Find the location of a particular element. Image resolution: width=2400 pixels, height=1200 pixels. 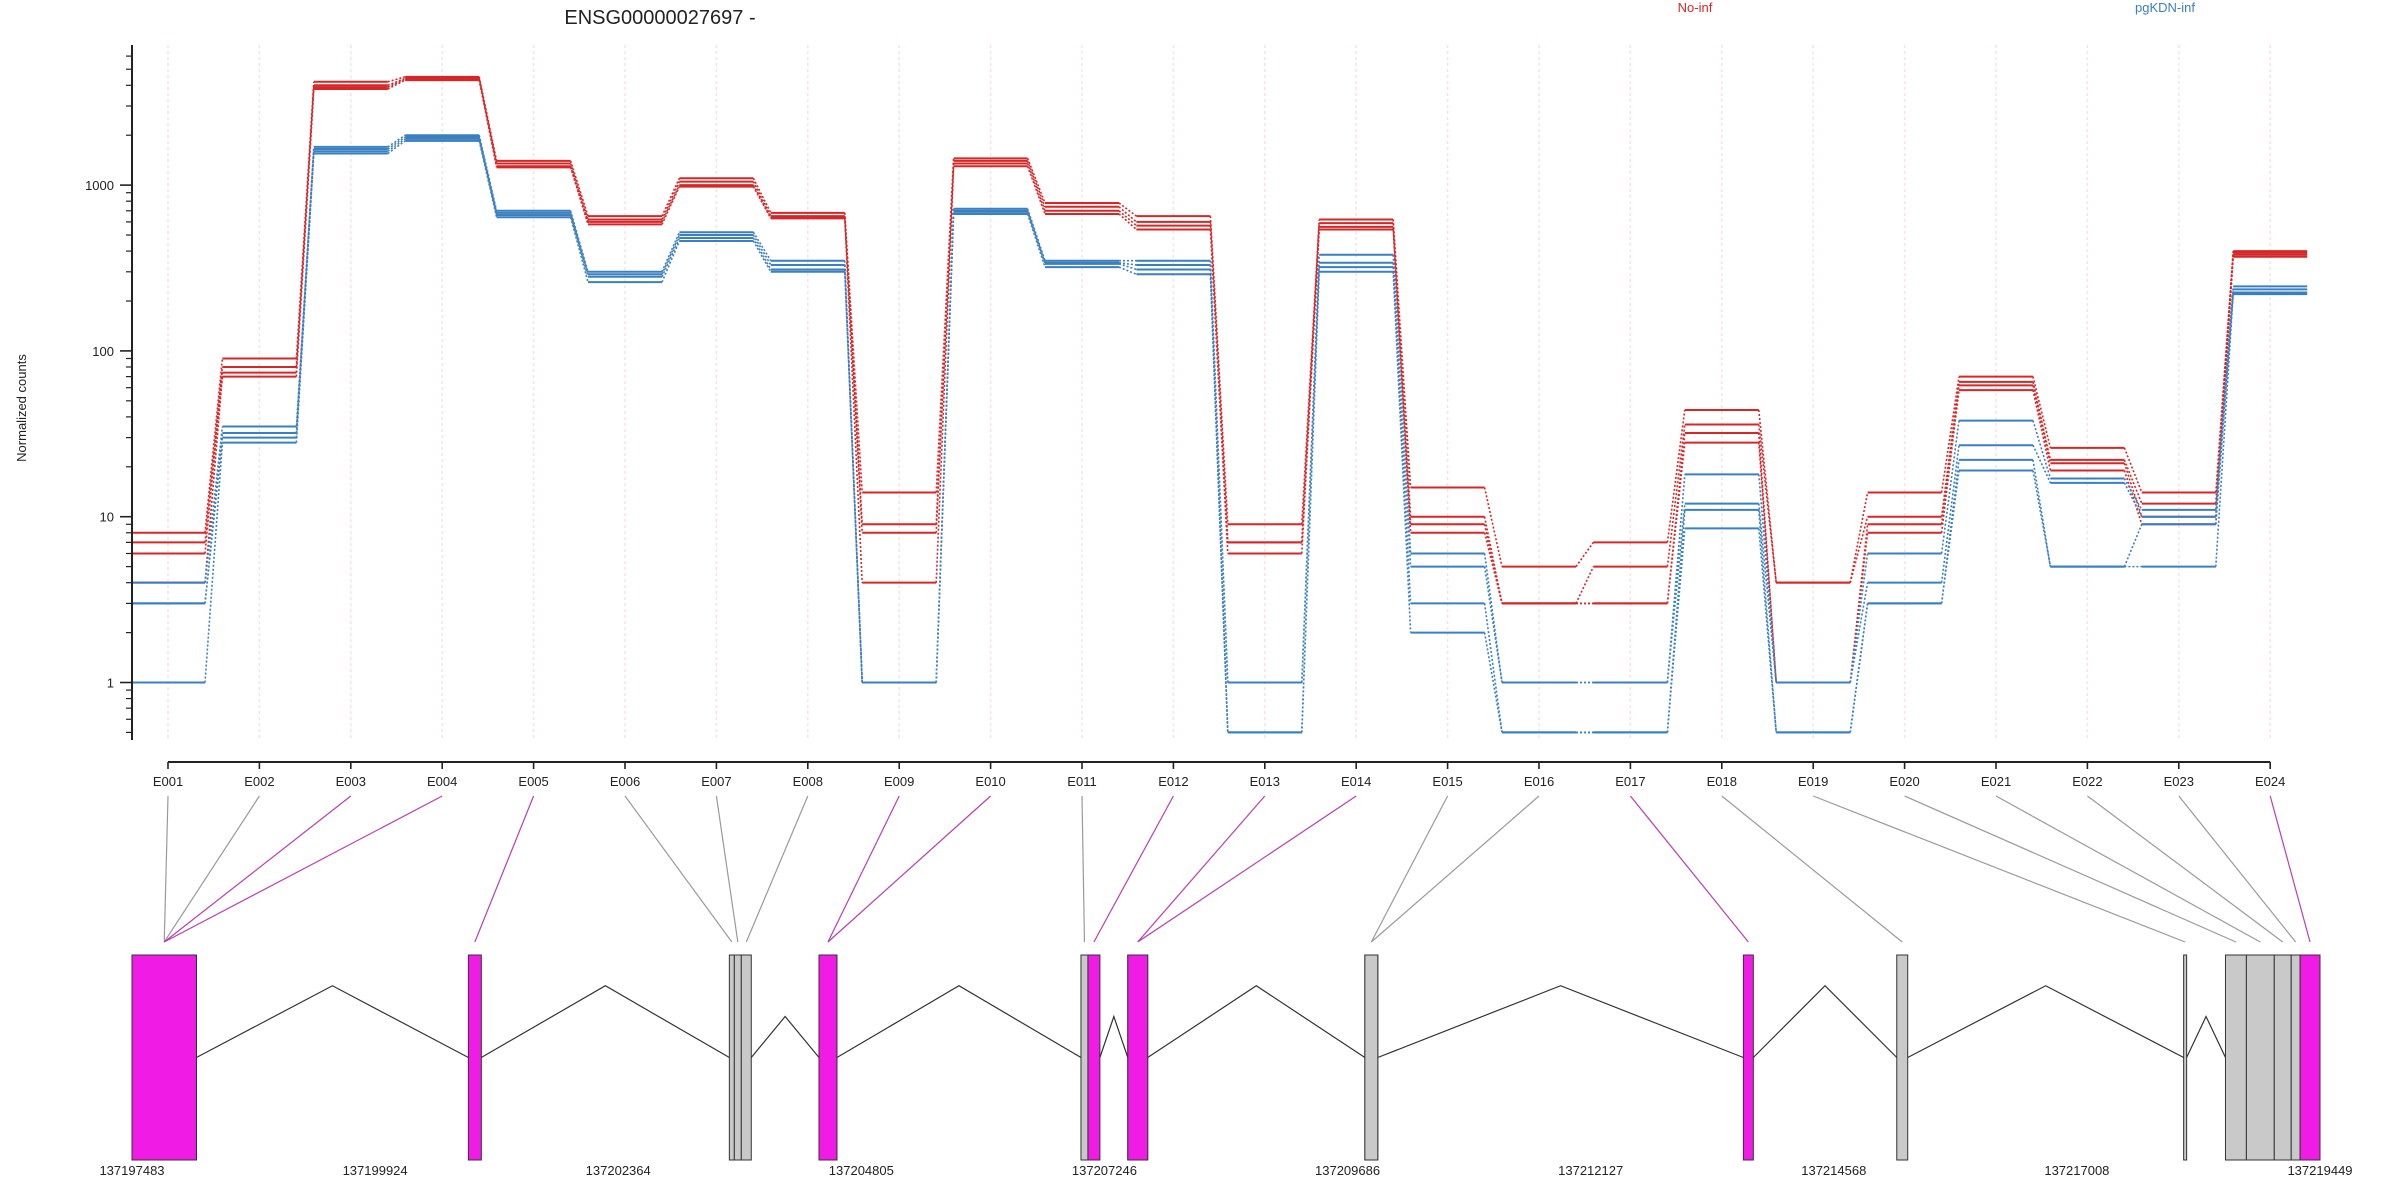

x-tick-label-E007: E007 is located at coordinates (716, 781).